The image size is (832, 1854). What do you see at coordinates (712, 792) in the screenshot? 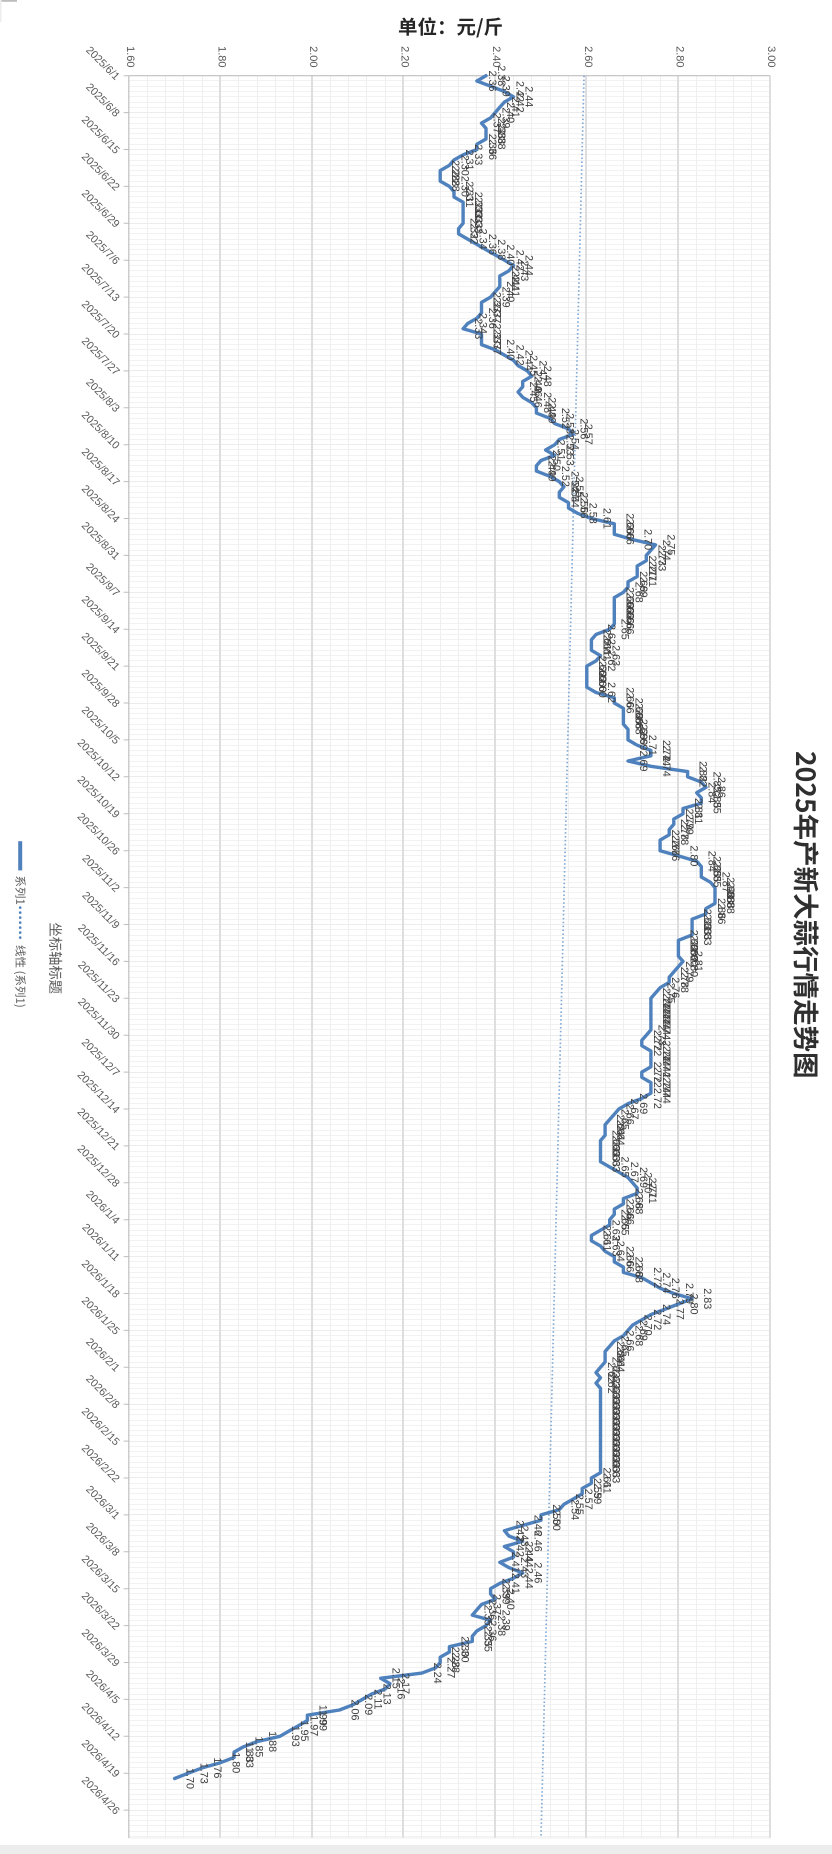
I see `svg-text: 2.84` at bounding box center [712, 792].